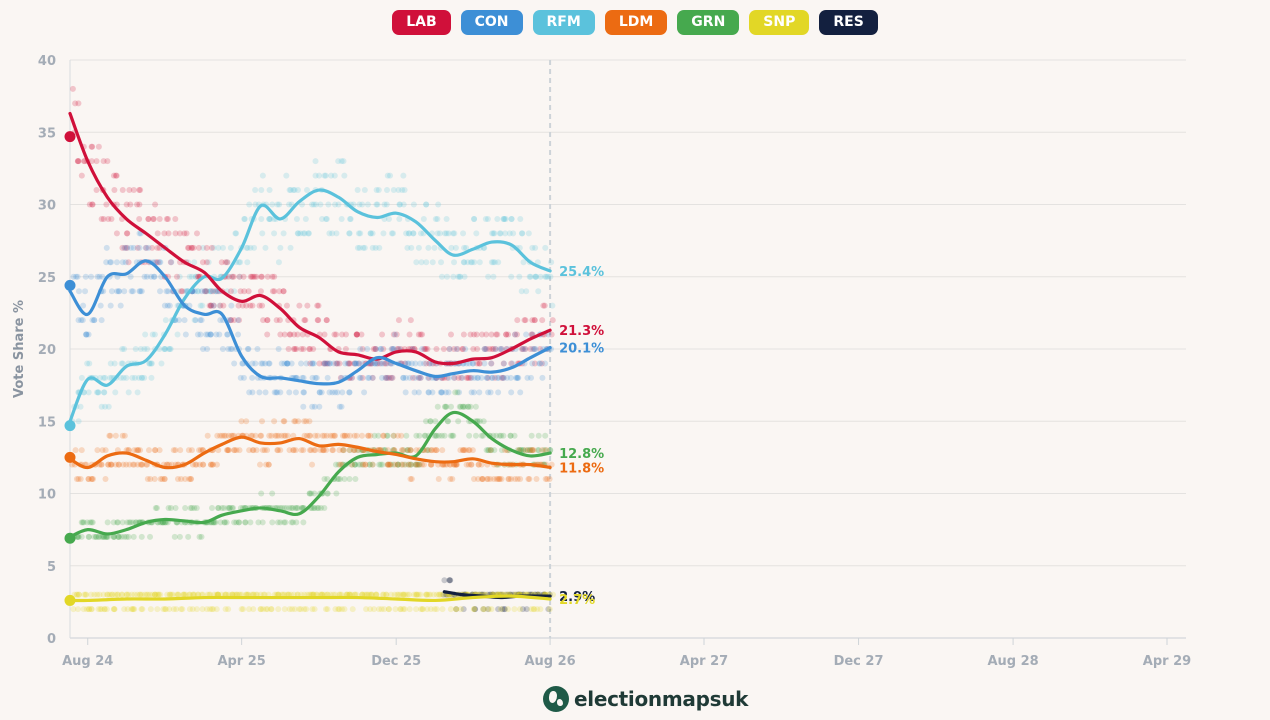  Describe the element at coordinates (563, 22) in the screenshot. I see `legend-rfm: RFM` at that location.